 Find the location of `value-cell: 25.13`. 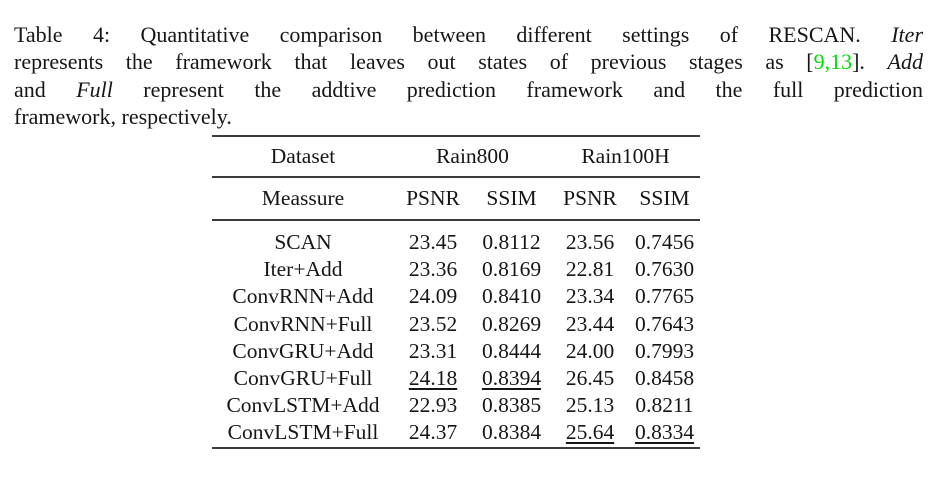

value-cell: 25.13 is located at coordinates (590, 405).